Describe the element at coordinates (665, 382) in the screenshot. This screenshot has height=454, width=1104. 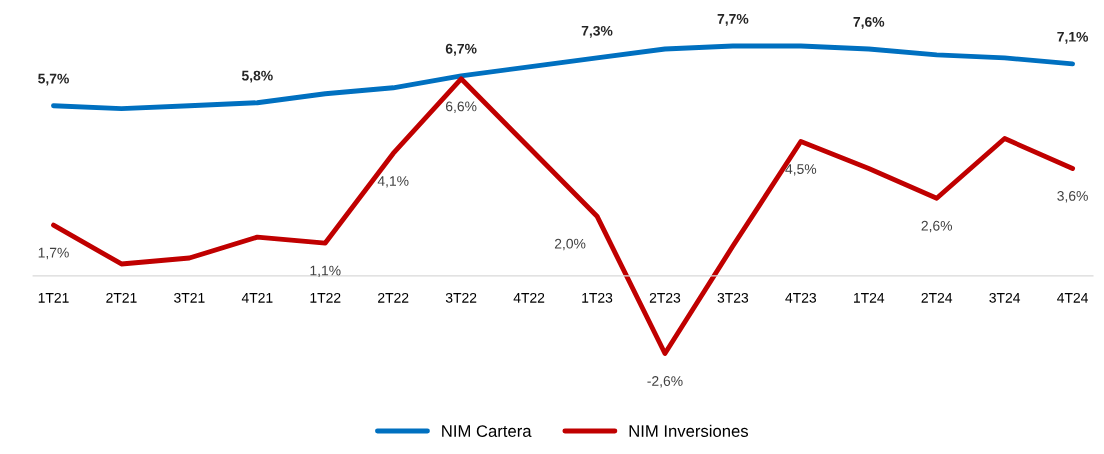
I see `data-label: -2,6%` at that location.